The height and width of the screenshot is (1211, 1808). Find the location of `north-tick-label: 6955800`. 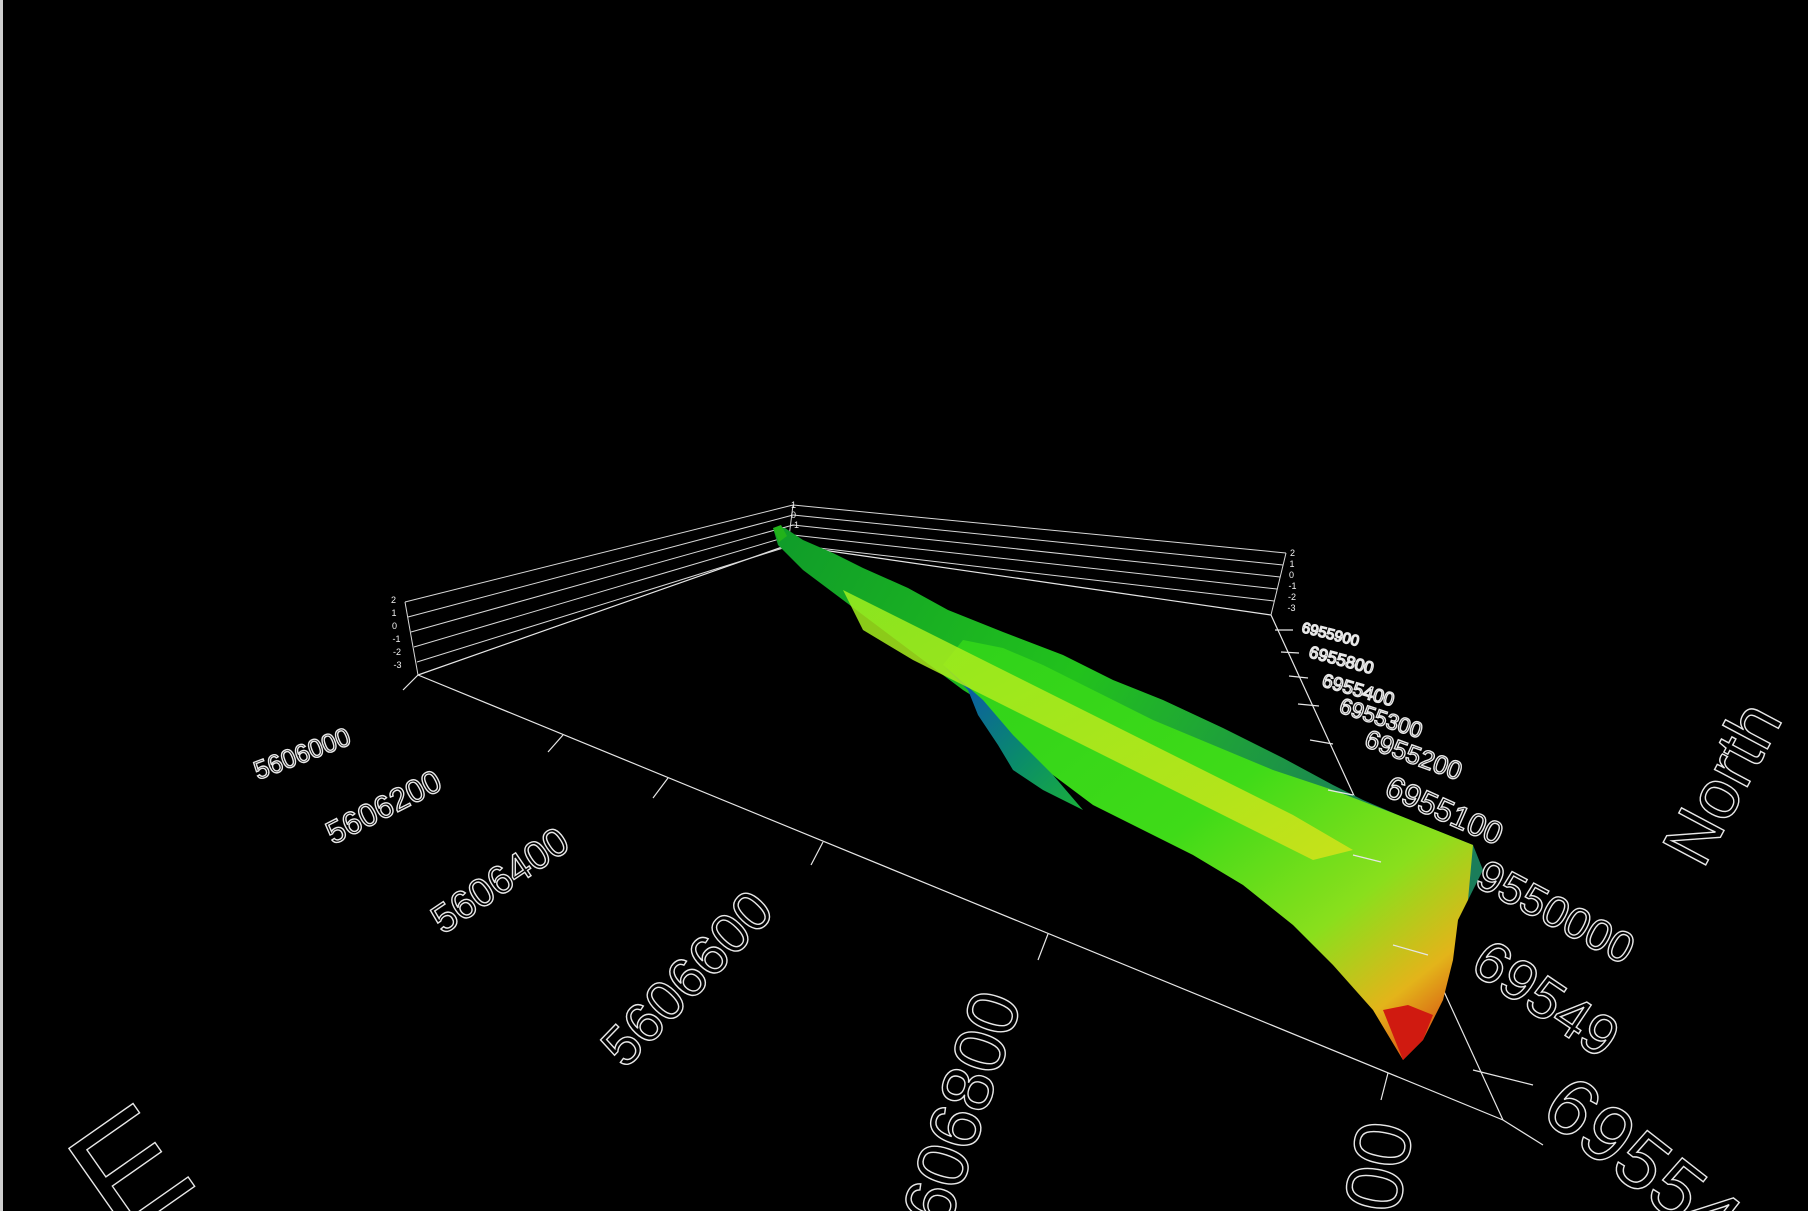

north-tick-label: 6955800 is located at coordinates (1341, 660).